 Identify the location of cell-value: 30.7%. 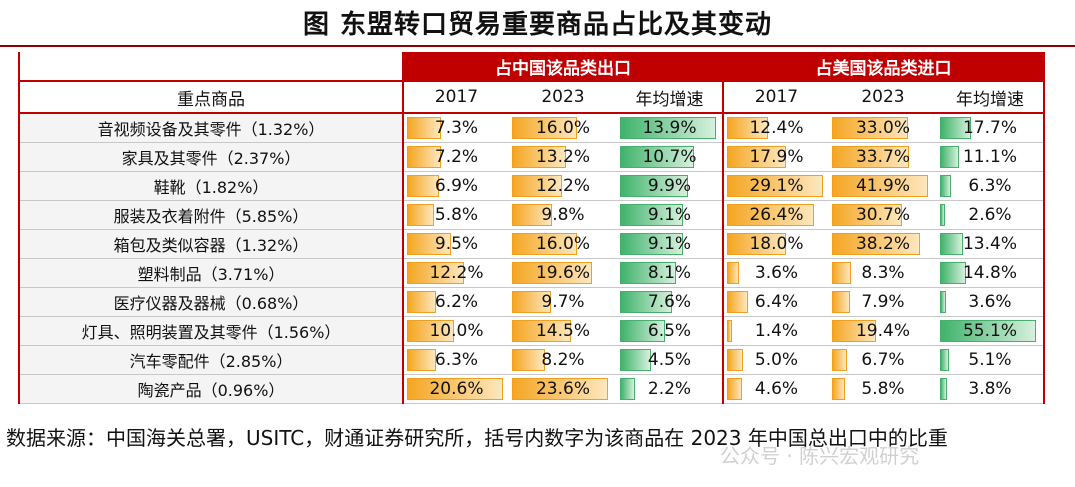
(882, 215).